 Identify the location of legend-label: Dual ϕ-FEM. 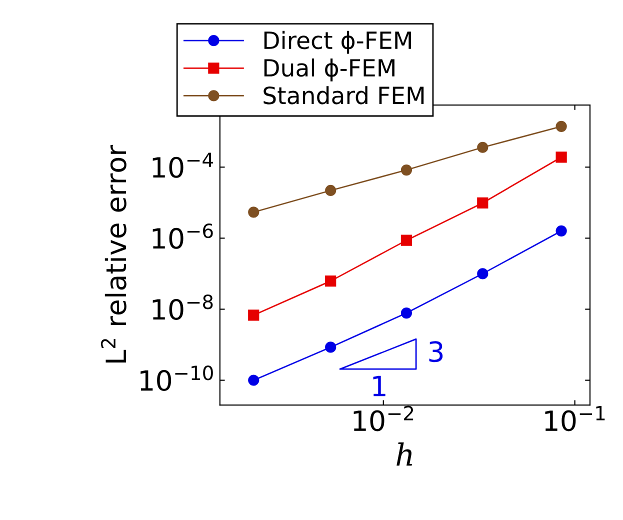
(329, 70).